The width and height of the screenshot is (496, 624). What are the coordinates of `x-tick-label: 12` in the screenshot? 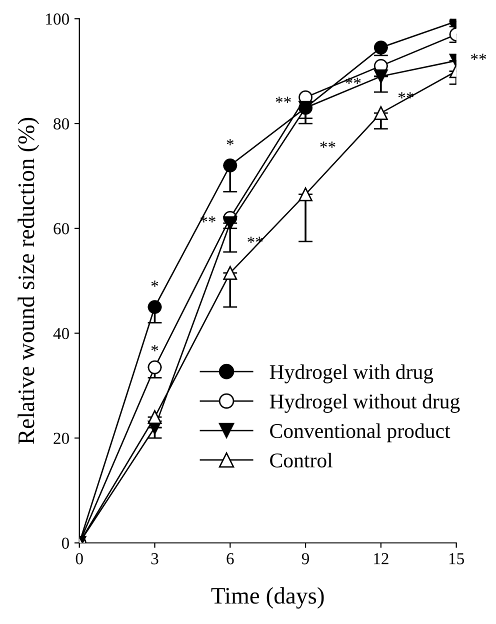 It's located at (381, 558).